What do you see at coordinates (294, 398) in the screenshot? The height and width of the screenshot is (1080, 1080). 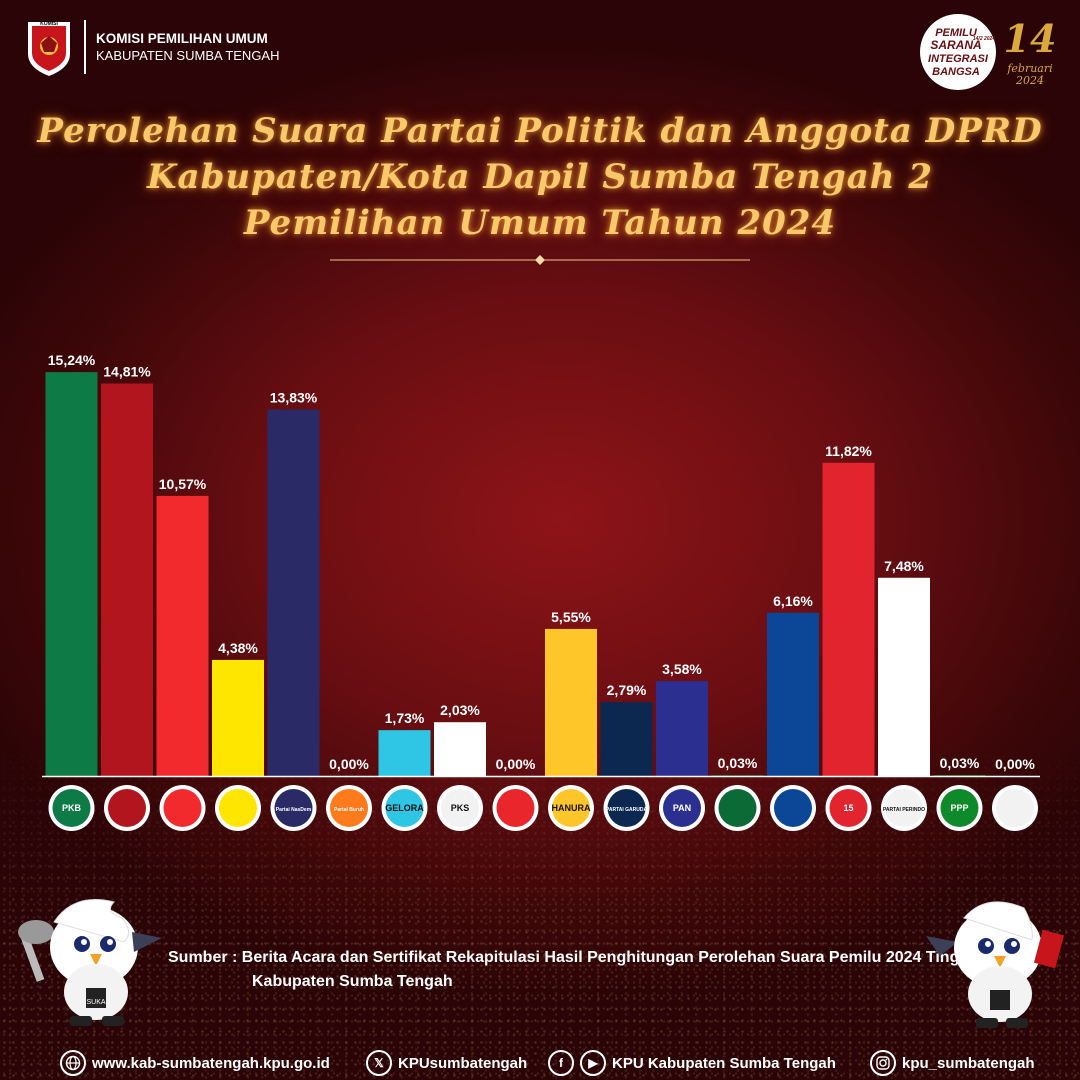 I see `data-label-nasdem: 13,83%` at bounding box center [294, 398].